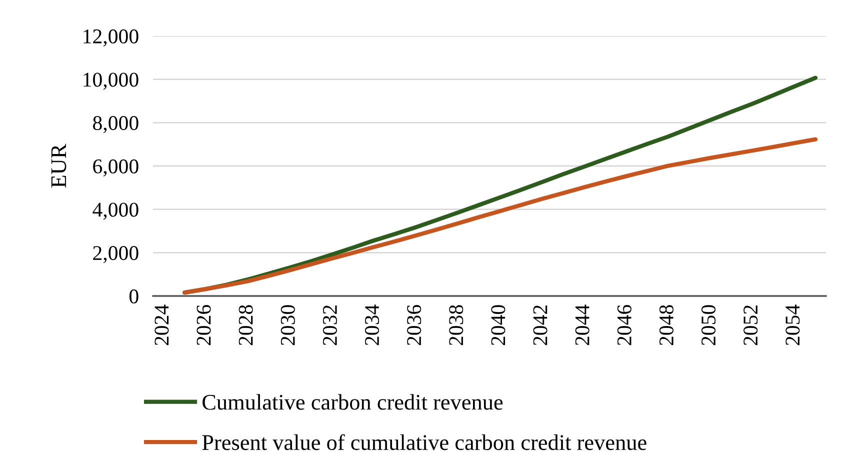  I want to click on legend-label: Present value of cumulative carbon credit revenue, so click(424, 442).